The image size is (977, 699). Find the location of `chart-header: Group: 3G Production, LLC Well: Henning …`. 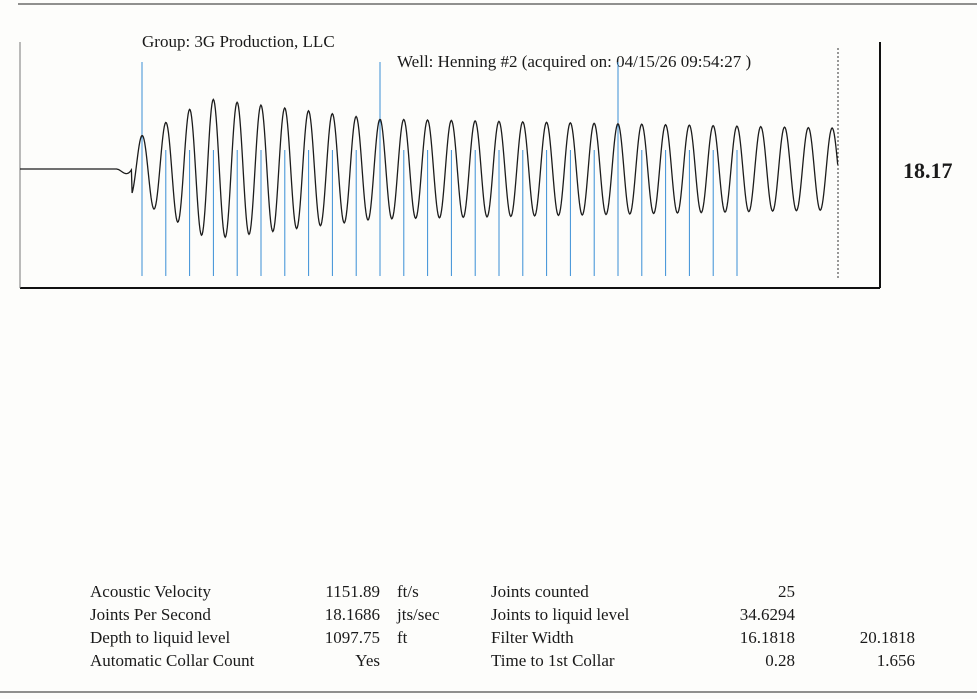

chart-header: Group: 3G Production, LLC Well: Henning … is located at coordinates (488, 42).